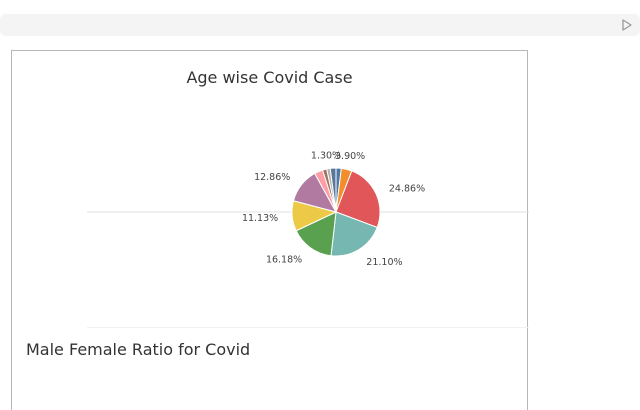 This screenshot has height=410, width=640. I want to click on section-title-male-female: Male Female Ratio for Covid, so click(138, 349).